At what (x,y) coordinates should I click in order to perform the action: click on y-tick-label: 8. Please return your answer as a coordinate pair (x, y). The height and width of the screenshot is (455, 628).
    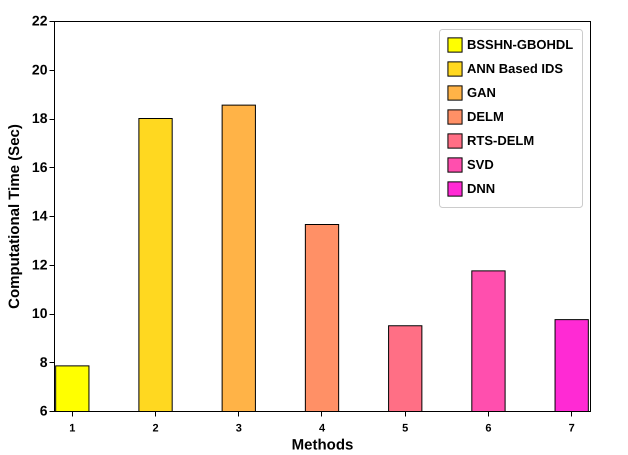
    Looking at the image, I should click on (44, 362).